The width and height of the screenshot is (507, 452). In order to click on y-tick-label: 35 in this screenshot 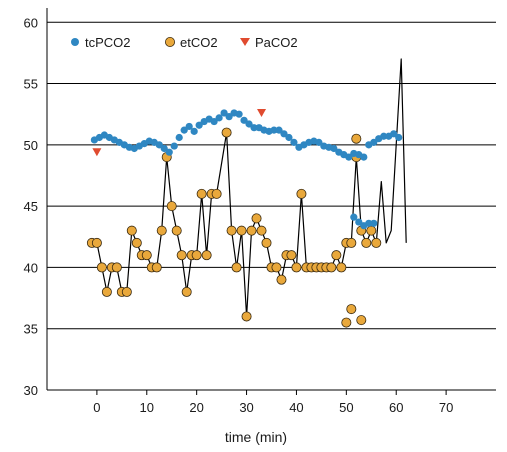, I will do `click(31, 329)`.